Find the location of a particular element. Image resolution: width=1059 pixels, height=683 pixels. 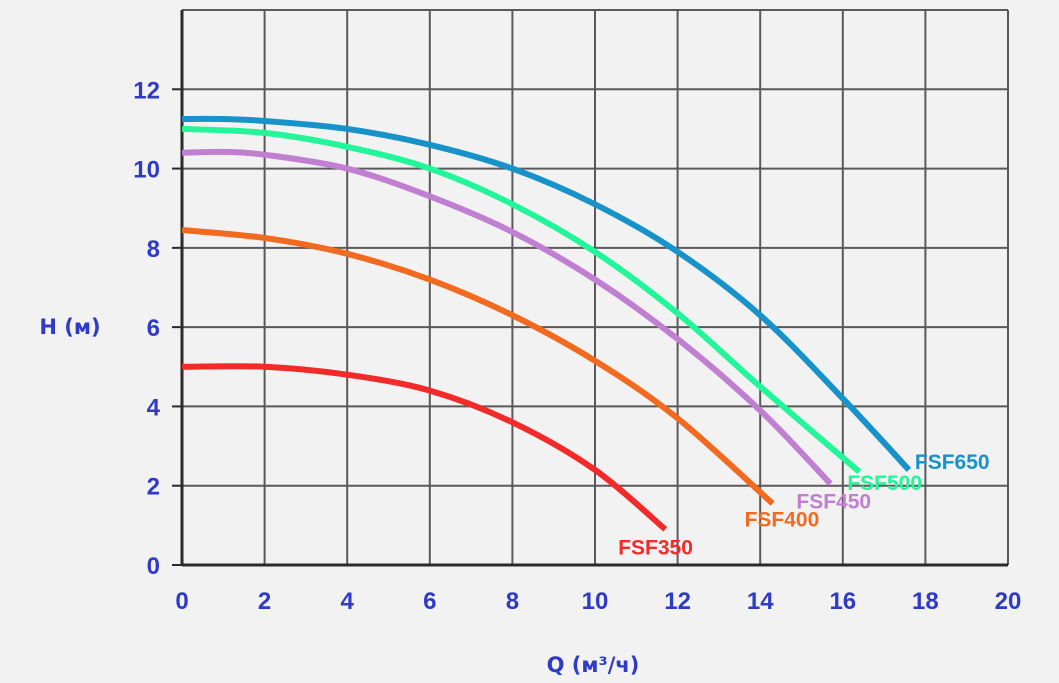

series-label-fsf400: FSF400 is located at coordinates (782, 520).